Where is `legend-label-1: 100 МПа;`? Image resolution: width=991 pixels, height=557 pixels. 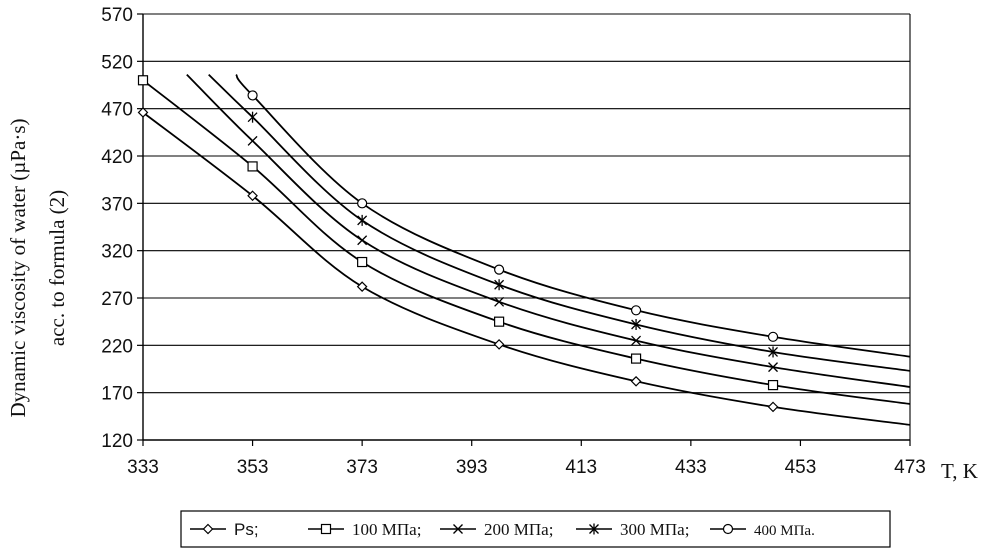 legend-label-1: 100 МПа; is located at coordinates (386, 529).